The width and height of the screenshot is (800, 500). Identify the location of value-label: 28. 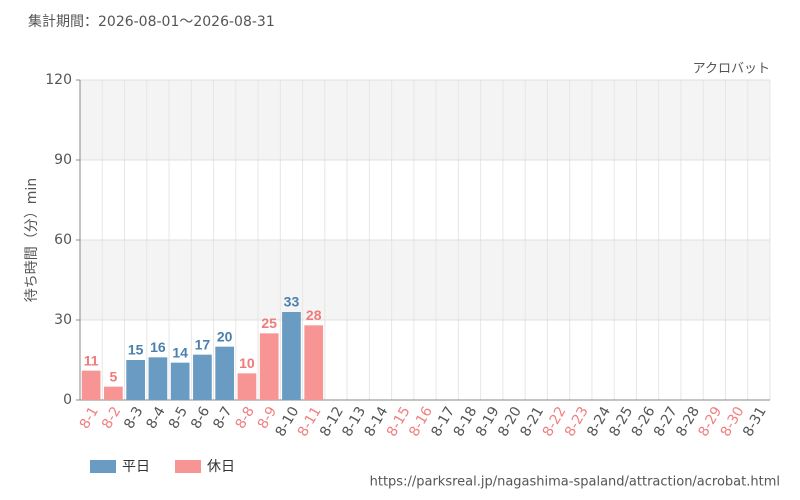
(314, 315).